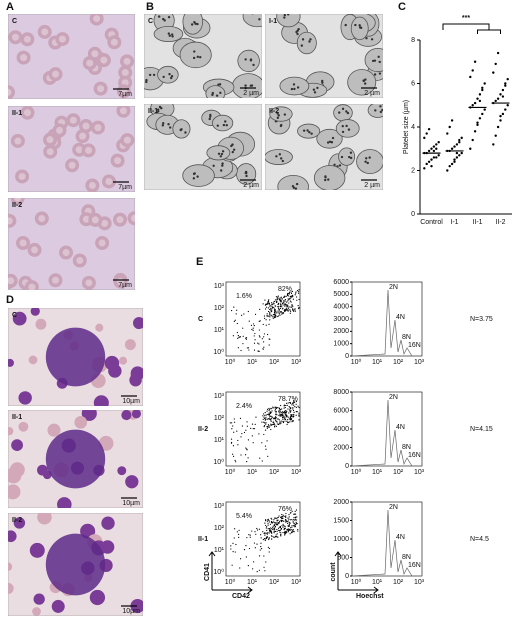 This screenshot has width=520, height=621. Describe the element at coordinates (263, 429) in the screenshot. I see `flow-plot` at that location.